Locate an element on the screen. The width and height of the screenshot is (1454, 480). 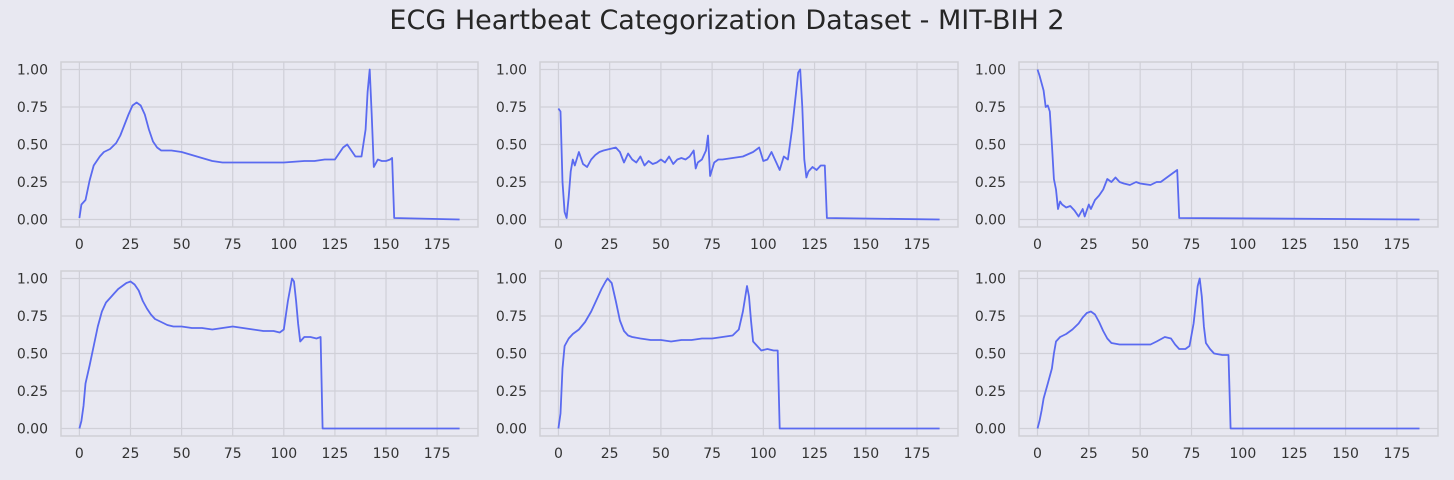
subplot-1-2: 0 25 50 75 100 125 150 175 0.00 0.25 0.50 0.75 1.00 is located at coordinates (727, 157).